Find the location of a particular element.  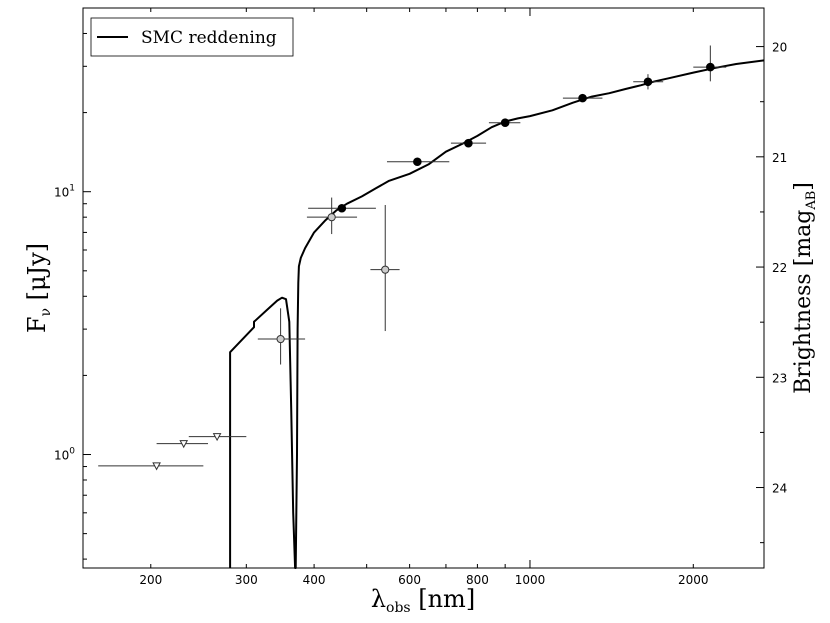

y-axis-title: Fν [μJy] is located at coordinates (38, 288).